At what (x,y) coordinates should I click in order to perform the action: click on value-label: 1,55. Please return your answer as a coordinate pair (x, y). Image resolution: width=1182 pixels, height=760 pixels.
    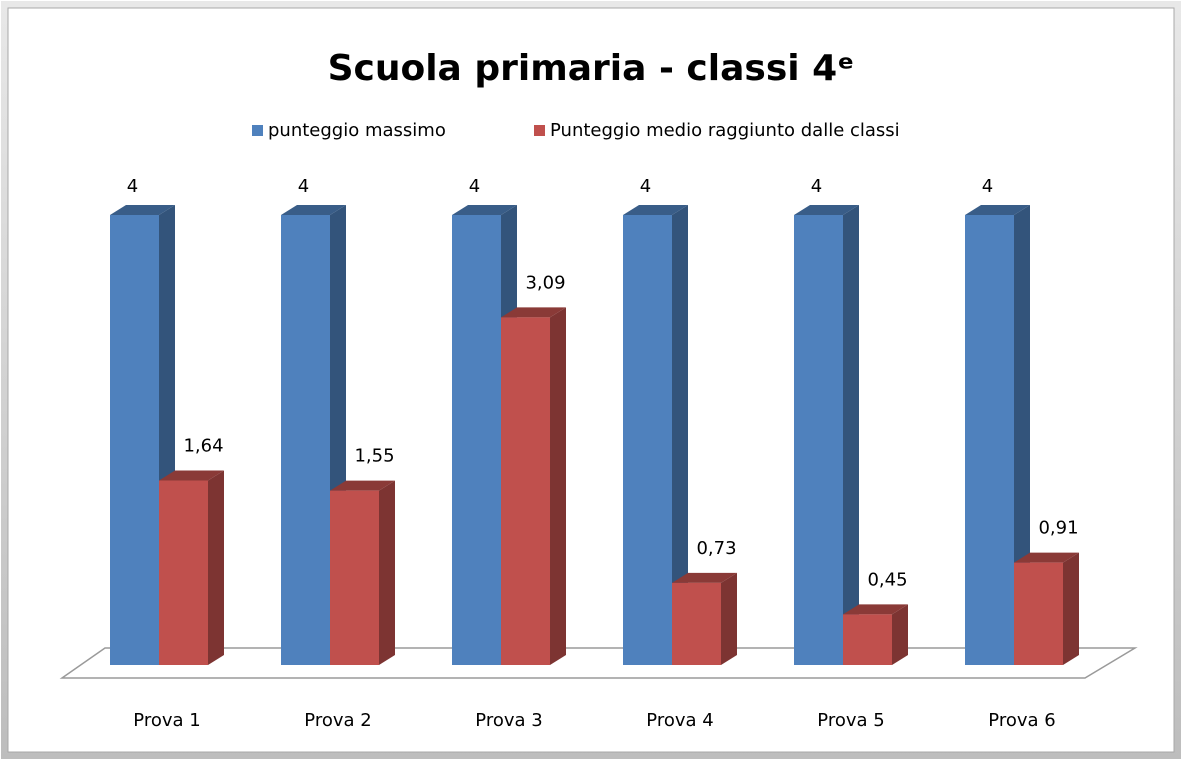
    Looking at the image, I should click on (374, 456).